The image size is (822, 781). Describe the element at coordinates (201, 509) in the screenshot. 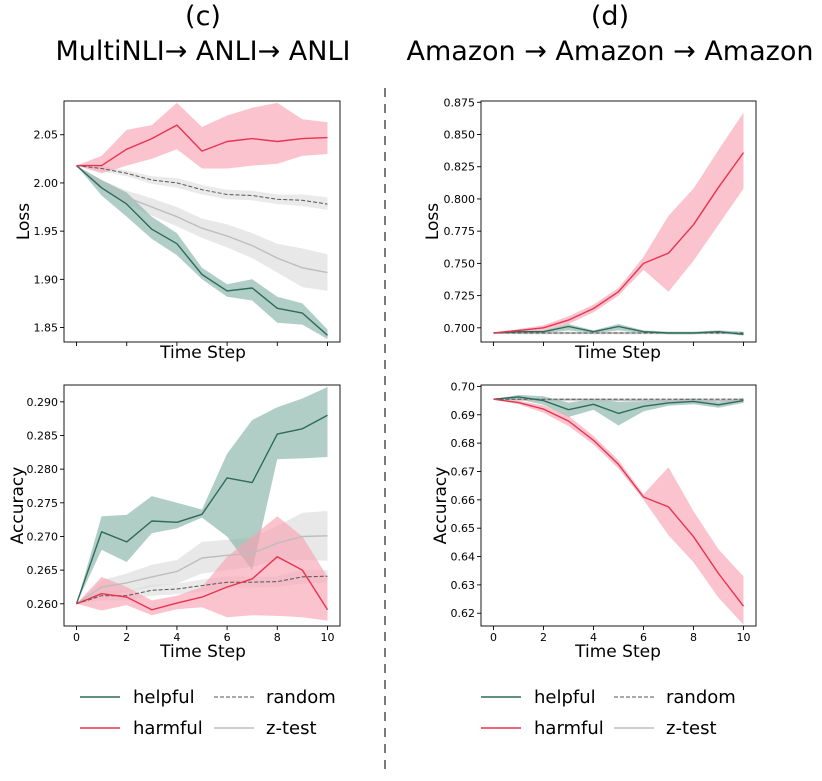

I see `c-acc-helpful-line` at that location.